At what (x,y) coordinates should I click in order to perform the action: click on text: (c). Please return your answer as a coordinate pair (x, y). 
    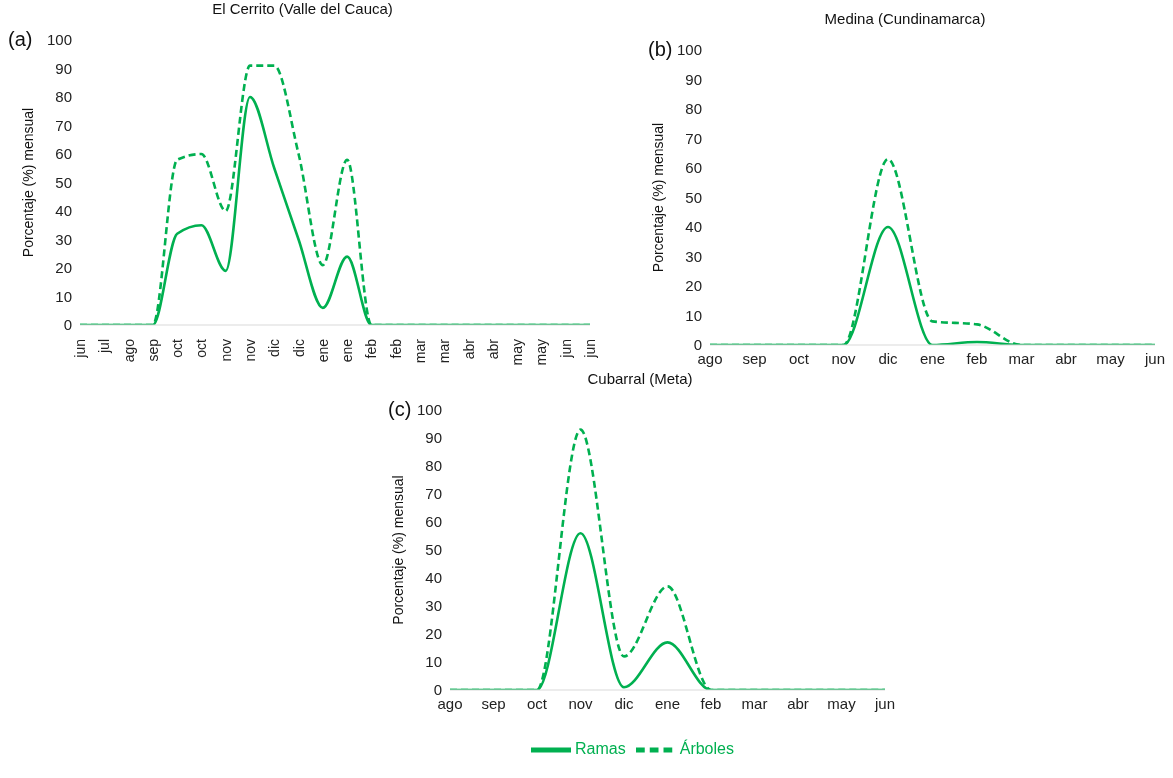
    Looking at the image, I should click on (400, 409).